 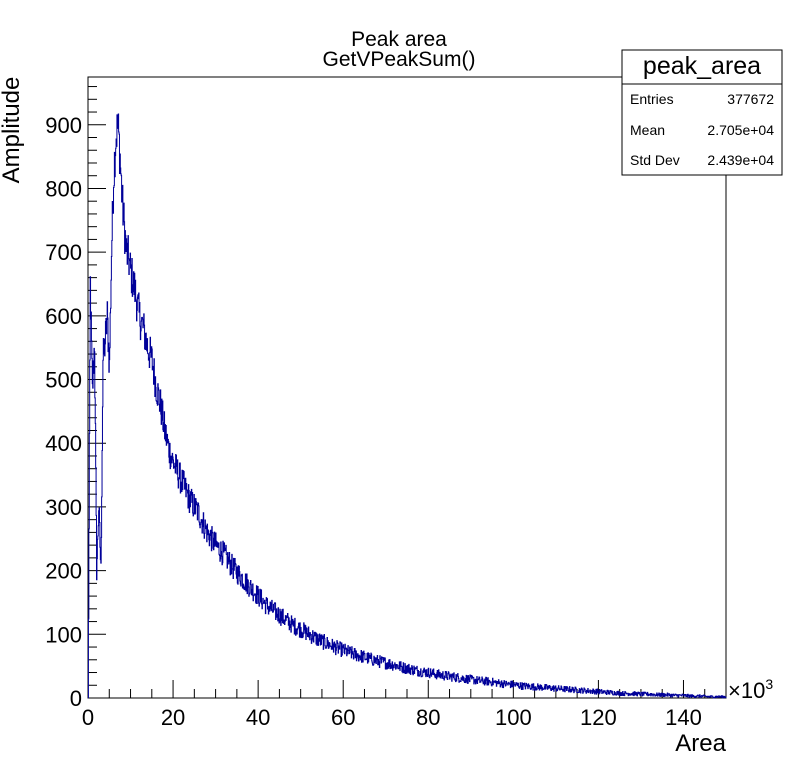 What do you see at coordinates (399, 59) in the screenshot?
I see `chart-subtitle: GetVPeakSum()` at bounding box center [399, 59].